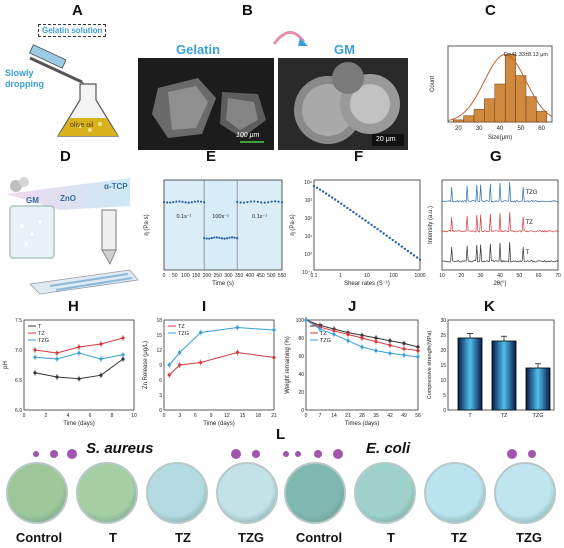 The width and height of the screenshot is (564, 548). I want to click on chart-h-ytick: 6.5, so click(18, 381).